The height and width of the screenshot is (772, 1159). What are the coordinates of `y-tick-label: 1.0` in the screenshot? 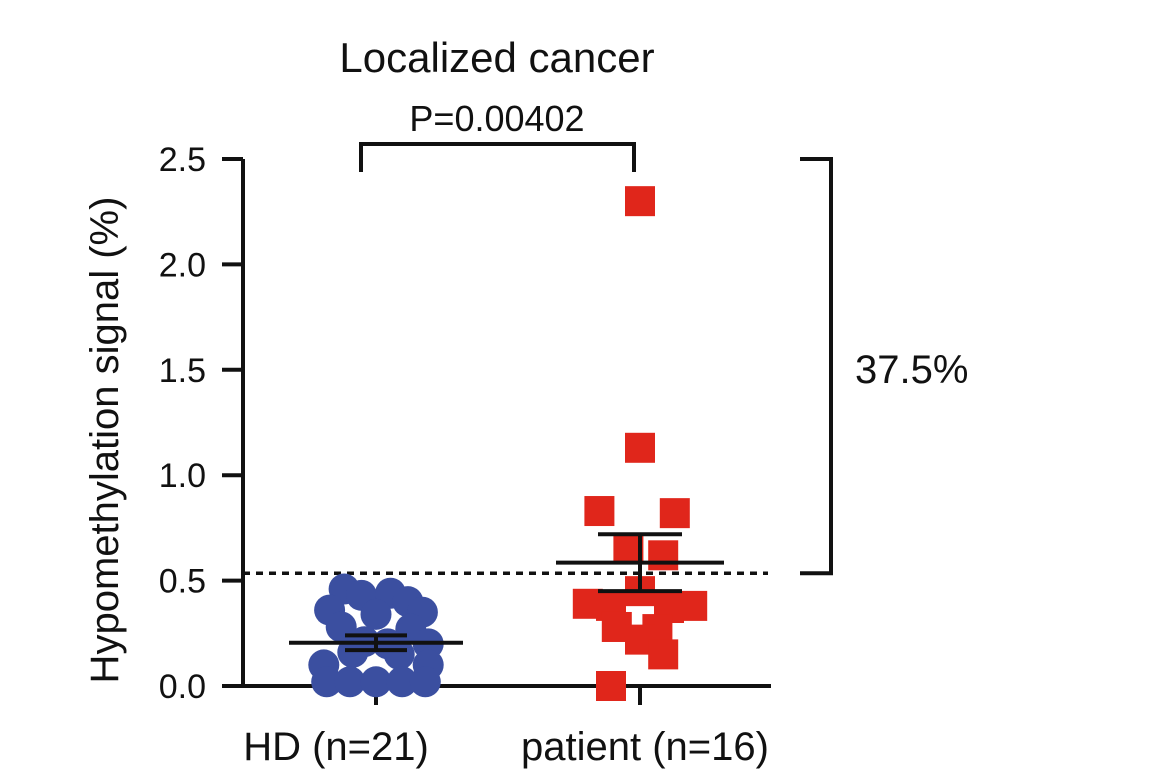 It's located at (182, 476).